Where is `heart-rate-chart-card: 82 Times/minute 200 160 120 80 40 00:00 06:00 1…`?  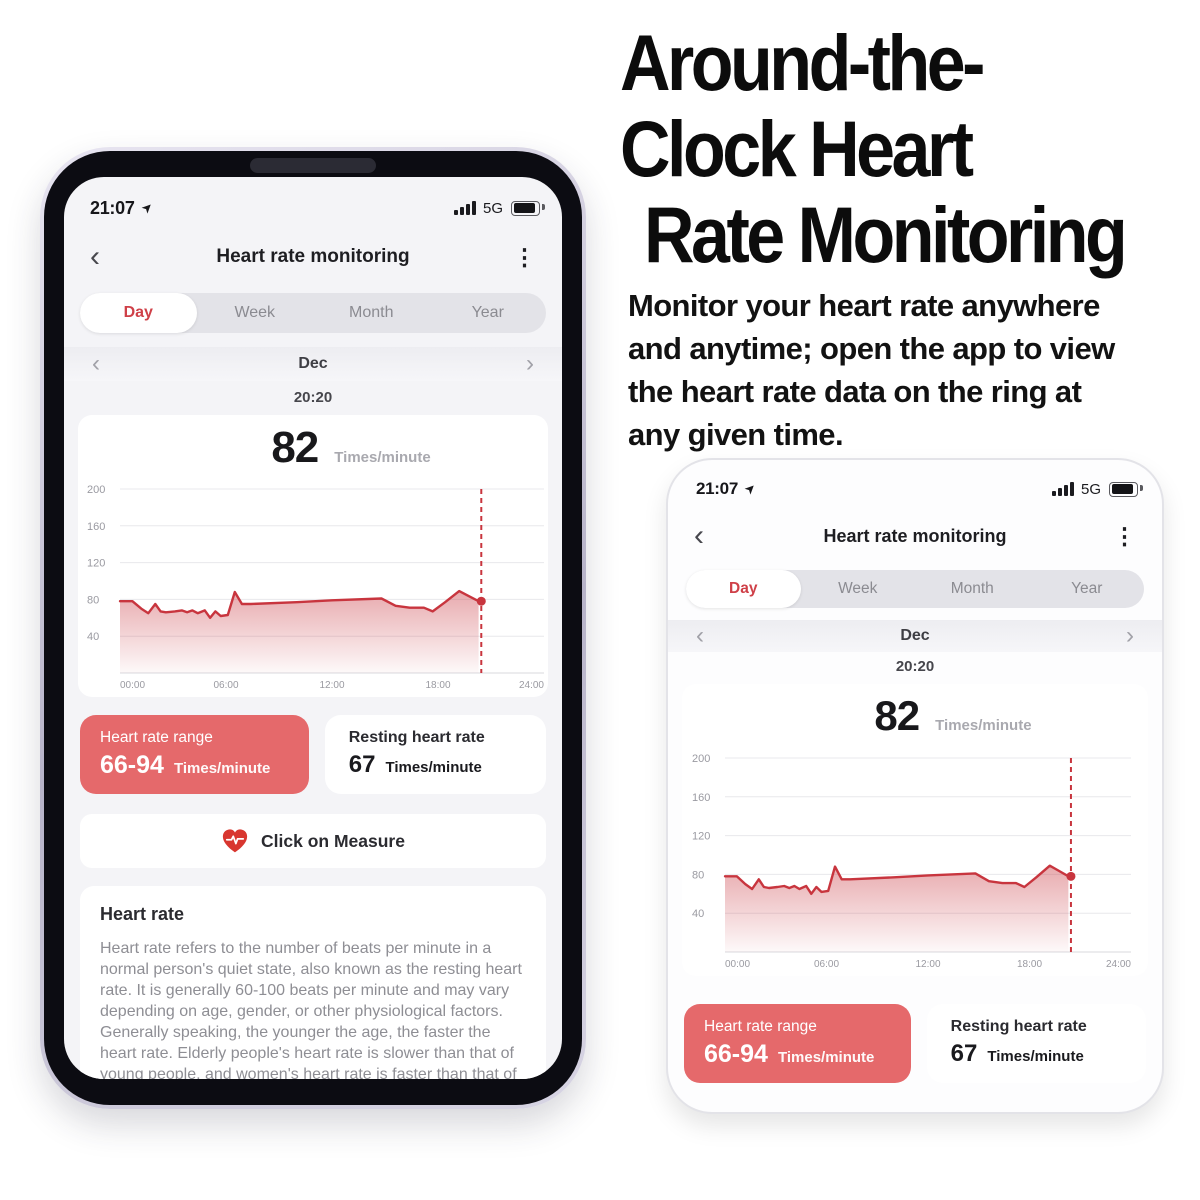
heart-rate-chart-card: 82 Times/minute 200 160 120 80 40 00:00 06:00 1… is located at coordinates (313, 556).